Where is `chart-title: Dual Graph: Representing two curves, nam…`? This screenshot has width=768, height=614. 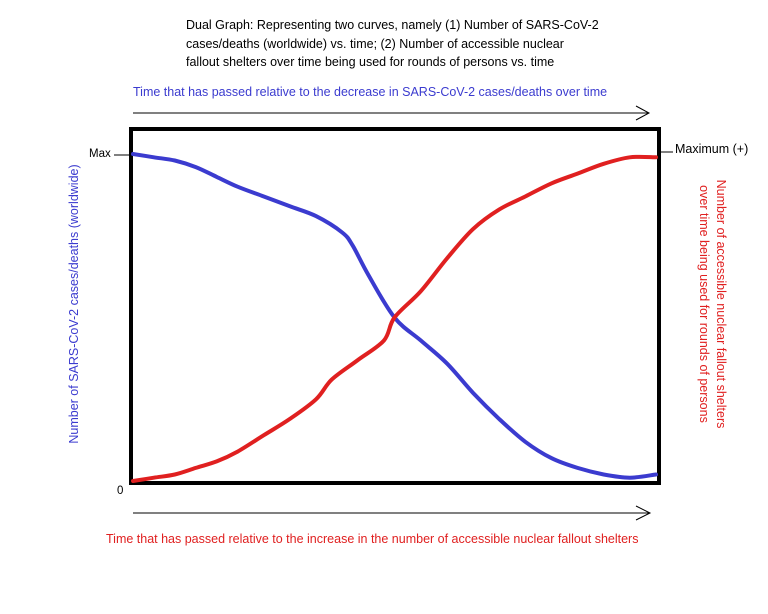
chart-title: Dual Graph: Representing two curves, nam… is located at coordinates (446, 44).